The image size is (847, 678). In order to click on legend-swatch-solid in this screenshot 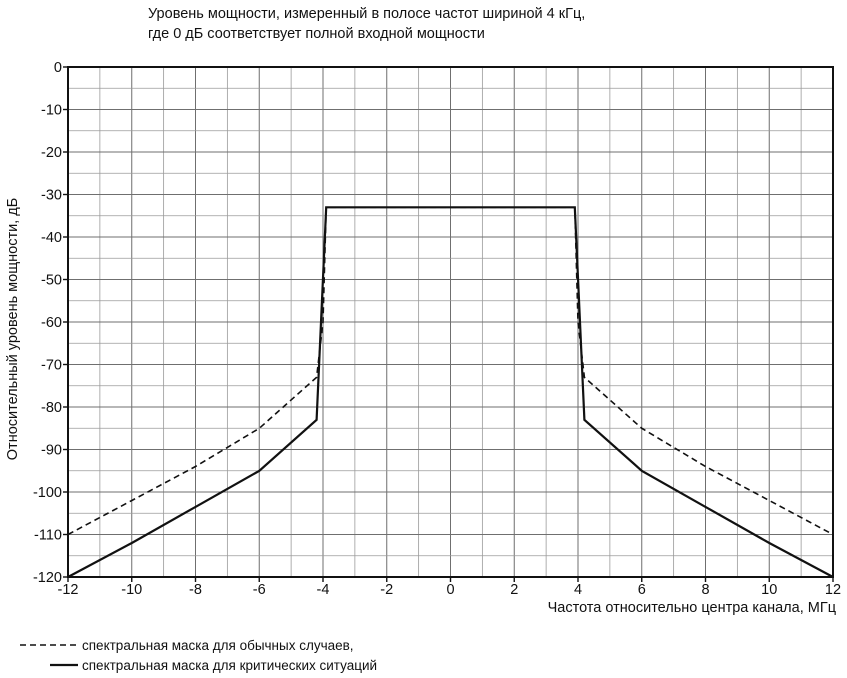, I will do `click(64, 665)`.